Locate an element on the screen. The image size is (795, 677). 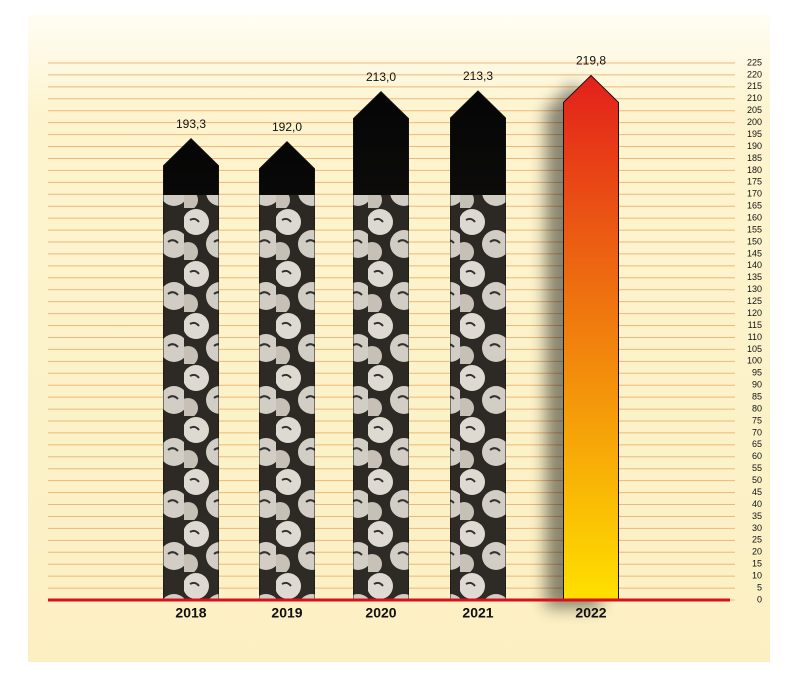
y-tick-label: 100 is located at coordinates (754, 361).